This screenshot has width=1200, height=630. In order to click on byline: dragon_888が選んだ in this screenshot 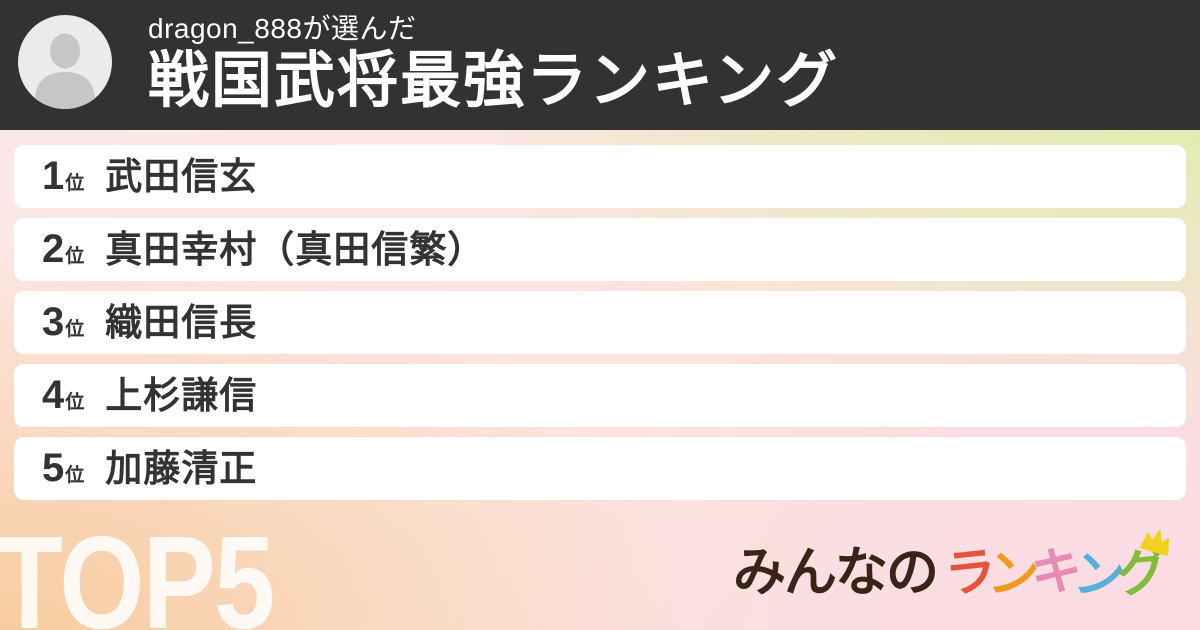, I will do `click(282, 28)`.